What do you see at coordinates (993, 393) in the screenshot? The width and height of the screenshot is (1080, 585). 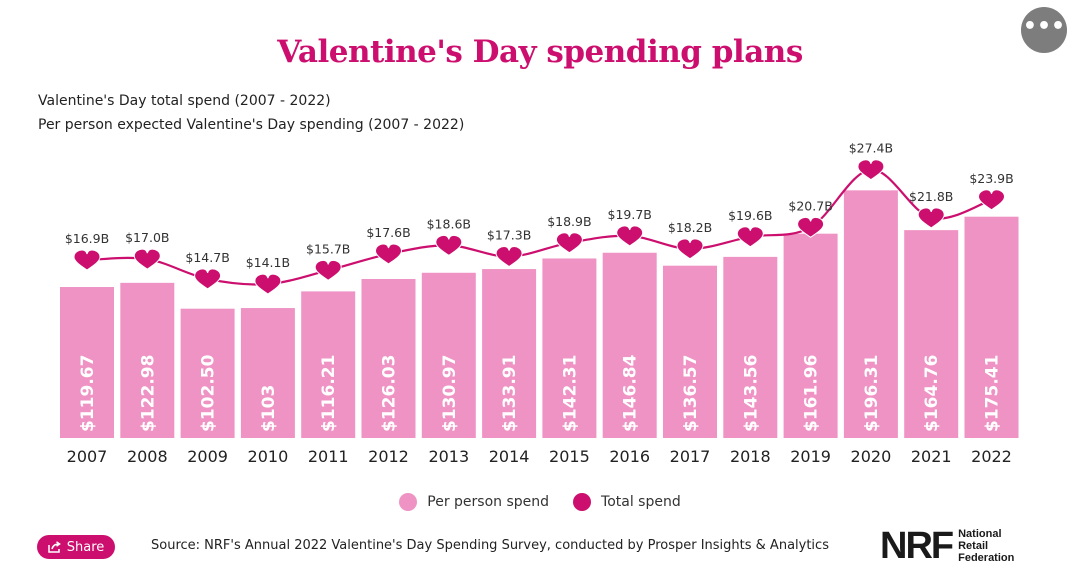 I see `bar-label-2022: $175.41` at bounding box center [993, 393].